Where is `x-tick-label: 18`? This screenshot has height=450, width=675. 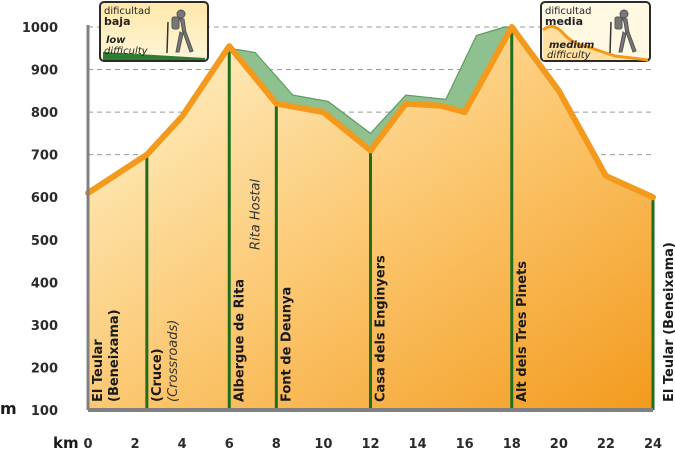
x-tick-label: 18 is located at coordinates (512, 443).